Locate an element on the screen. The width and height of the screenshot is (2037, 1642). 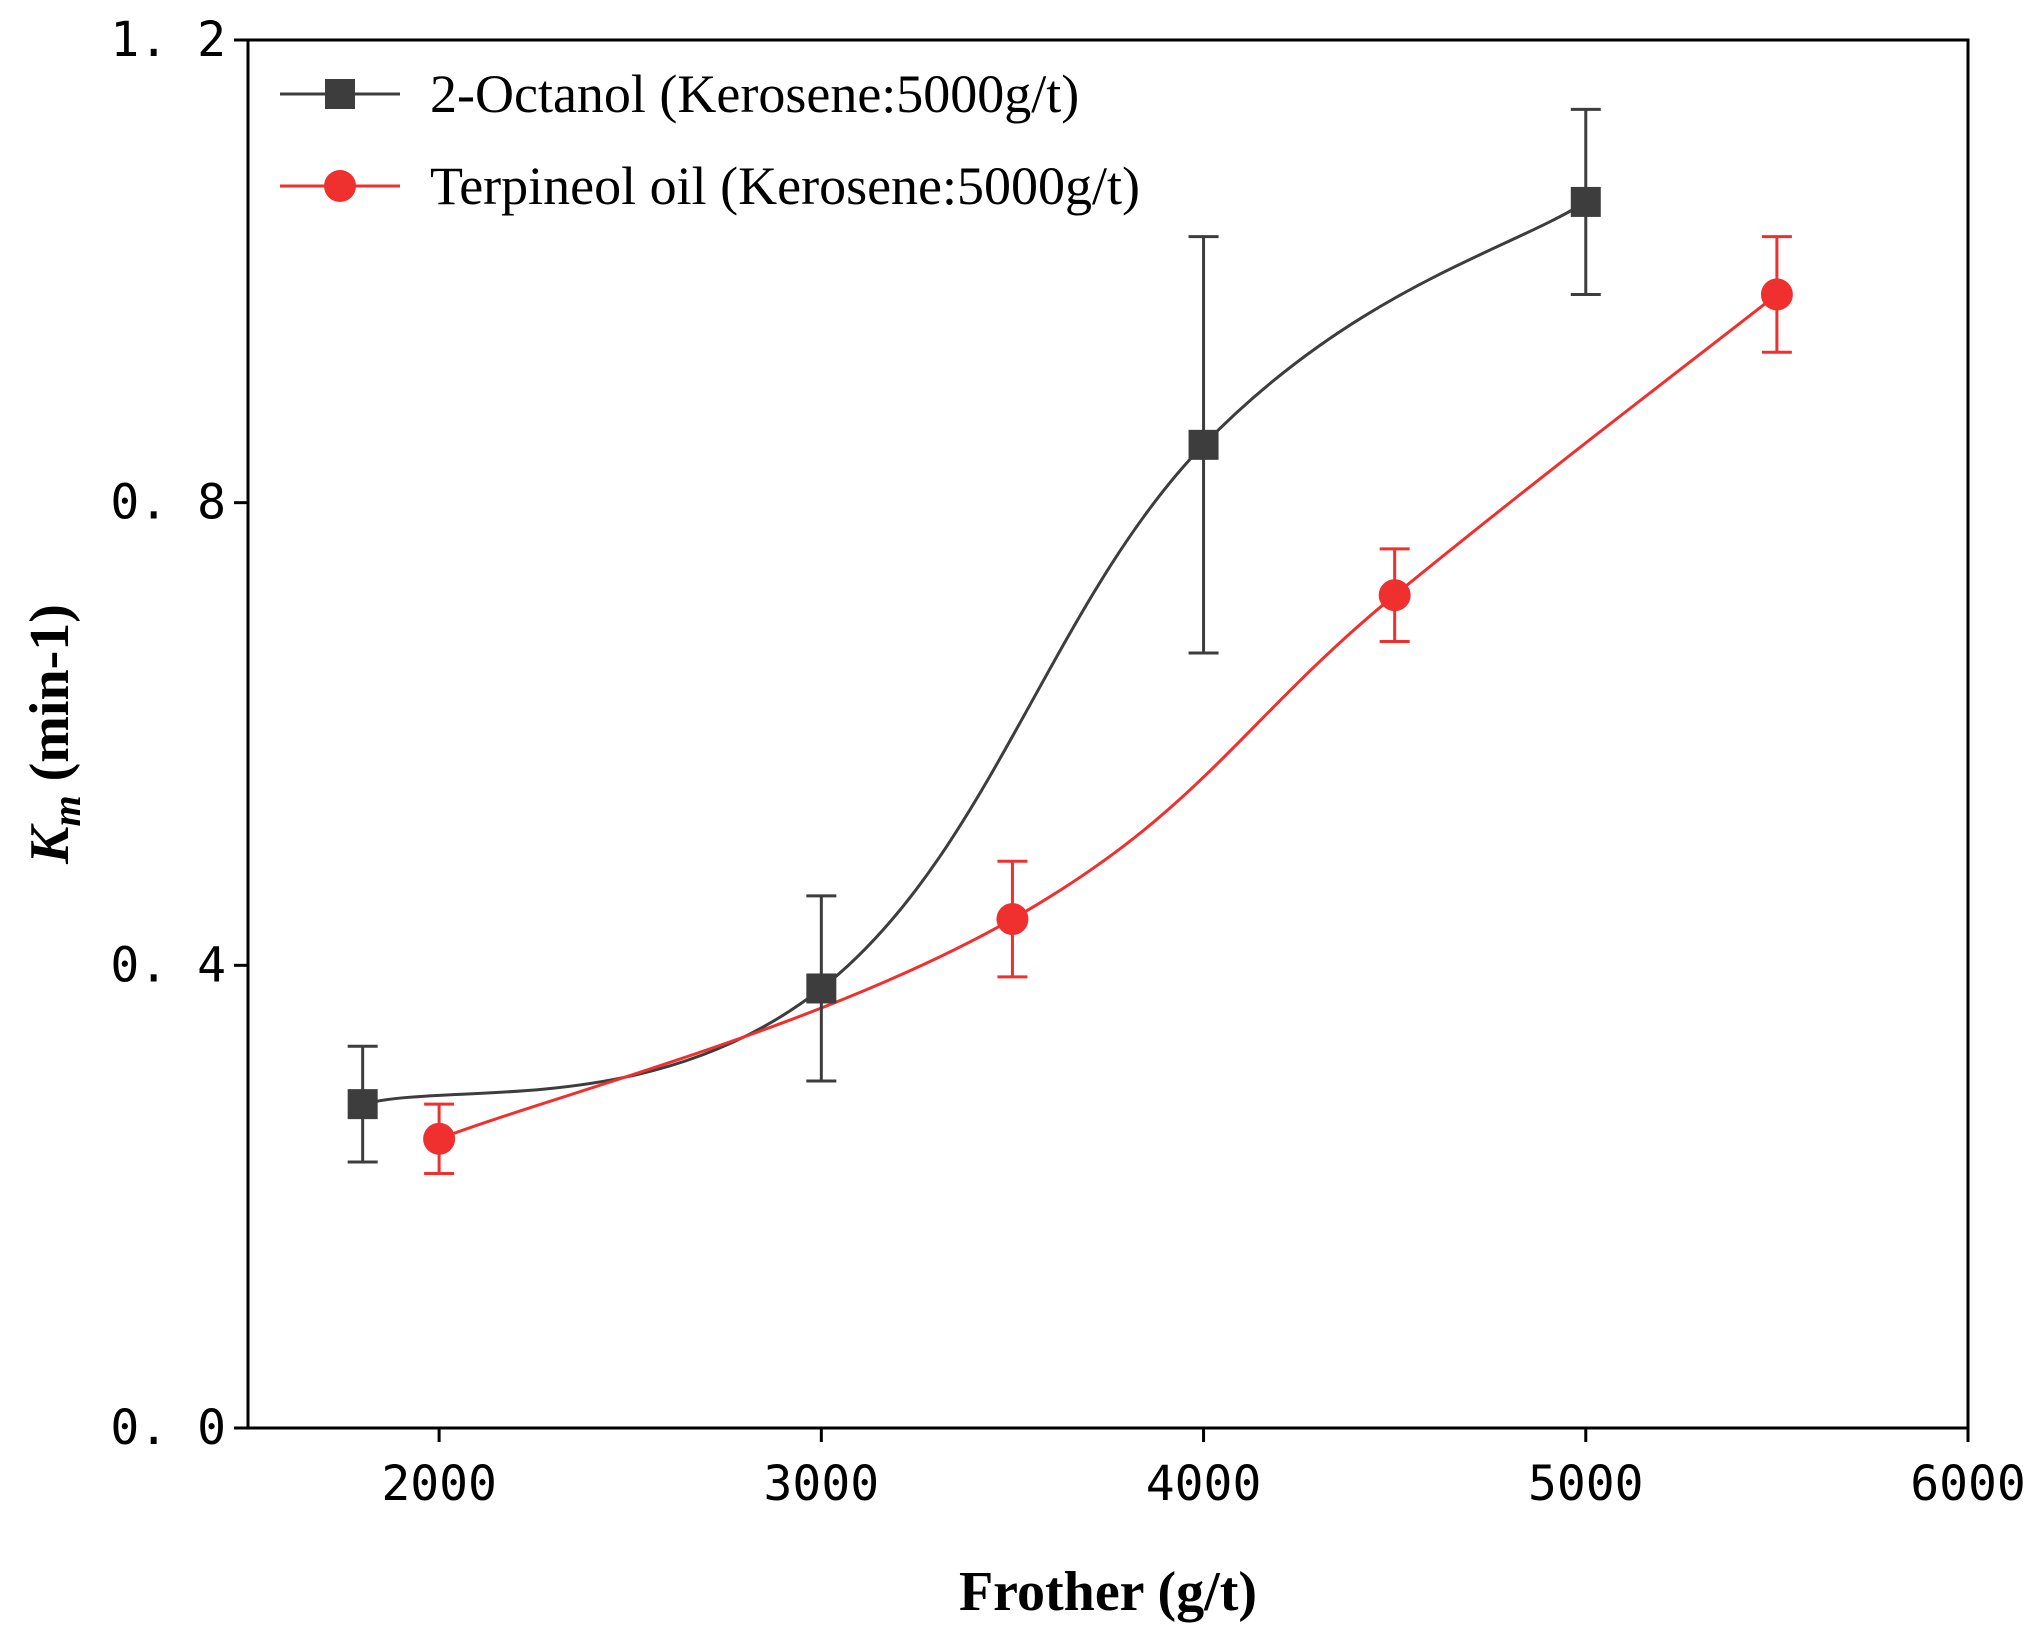
legend-marker-square is located at coordinates (340, 94).